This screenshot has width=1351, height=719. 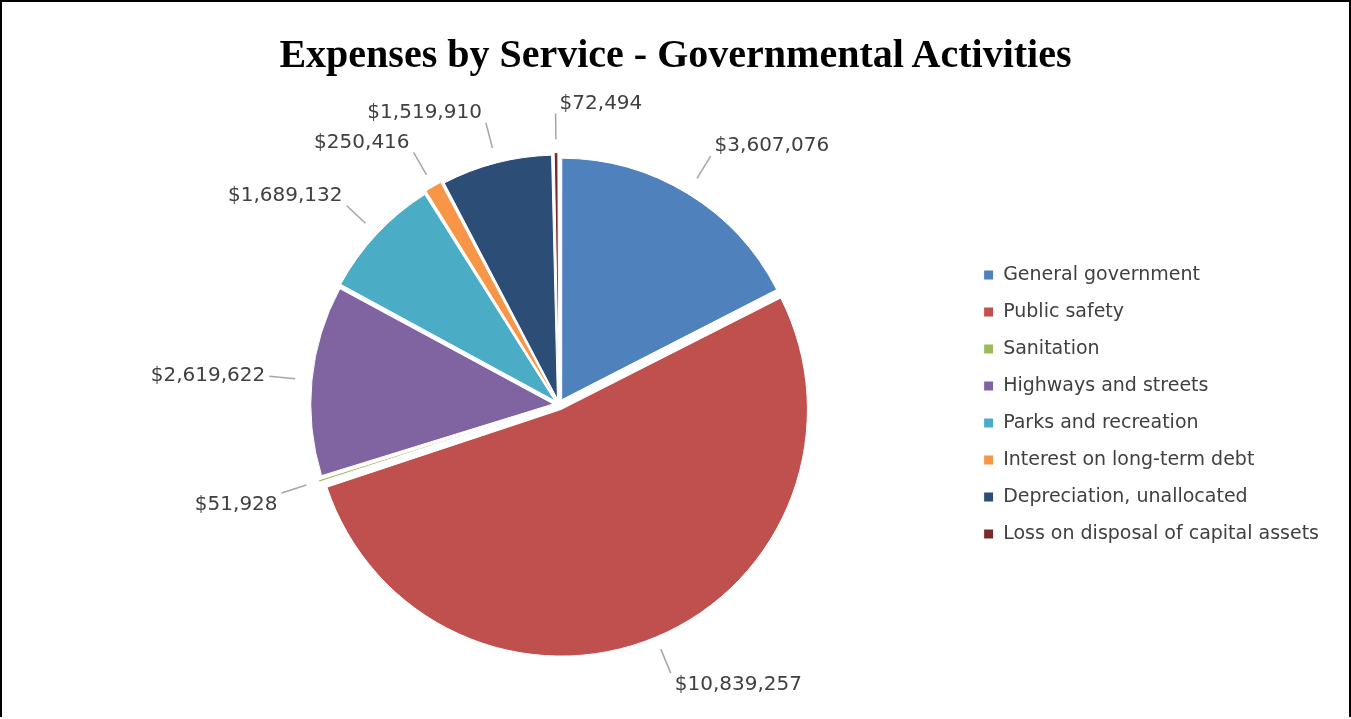 What do you see at coordinates (1161, 531) in the screenshot?
I see `legend-label: Loss on disposal of capital assets` at bounding box center [1161, 531].